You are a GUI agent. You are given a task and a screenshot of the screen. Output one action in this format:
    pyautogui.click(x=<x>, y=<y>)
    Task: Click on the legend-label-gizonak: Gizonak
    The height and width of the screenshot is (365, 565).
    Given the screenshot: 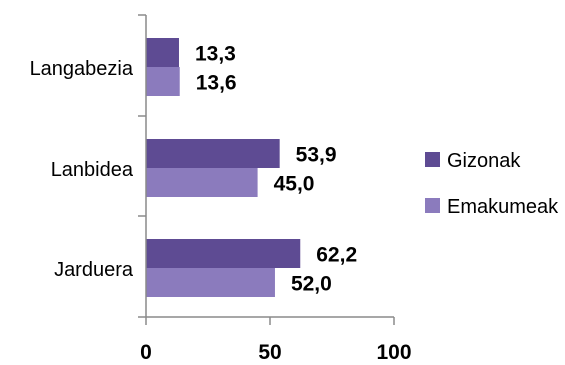 What is the action you would take?
    pyautogui.click(x=484, y=161)
    